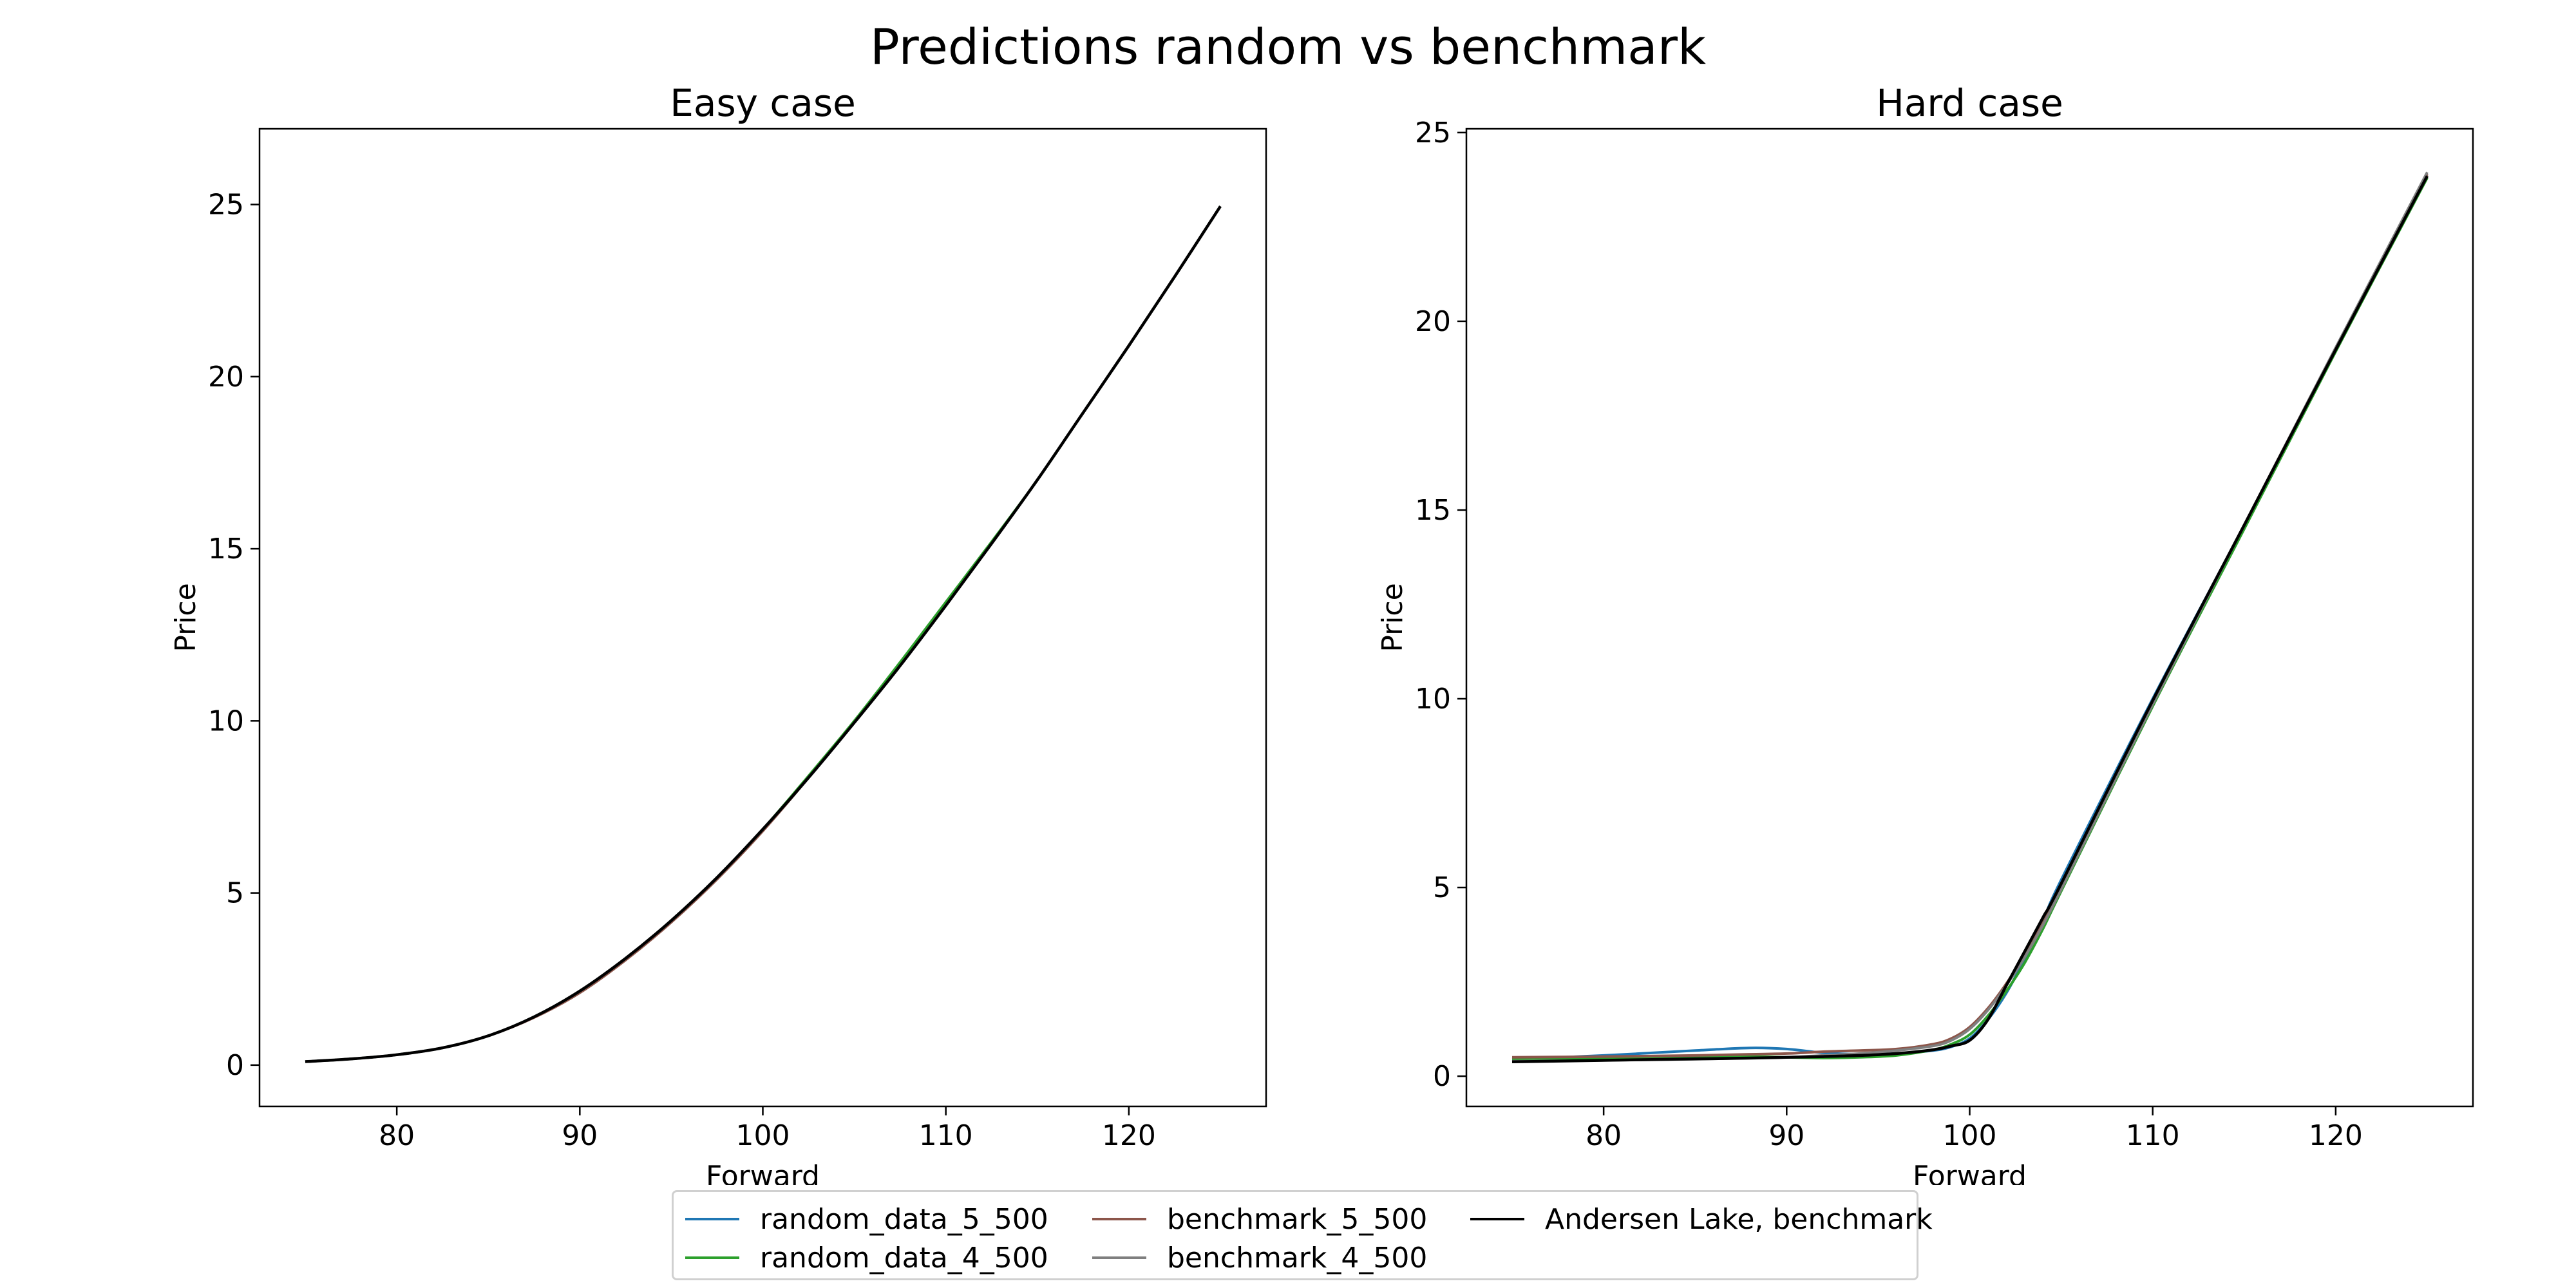 The width and height of the screenshot is (2576, 1288). Describe the element at coordinates (1297, 1257) in the screenshot. I see `legend-label: benchmark_4_500` at that location.